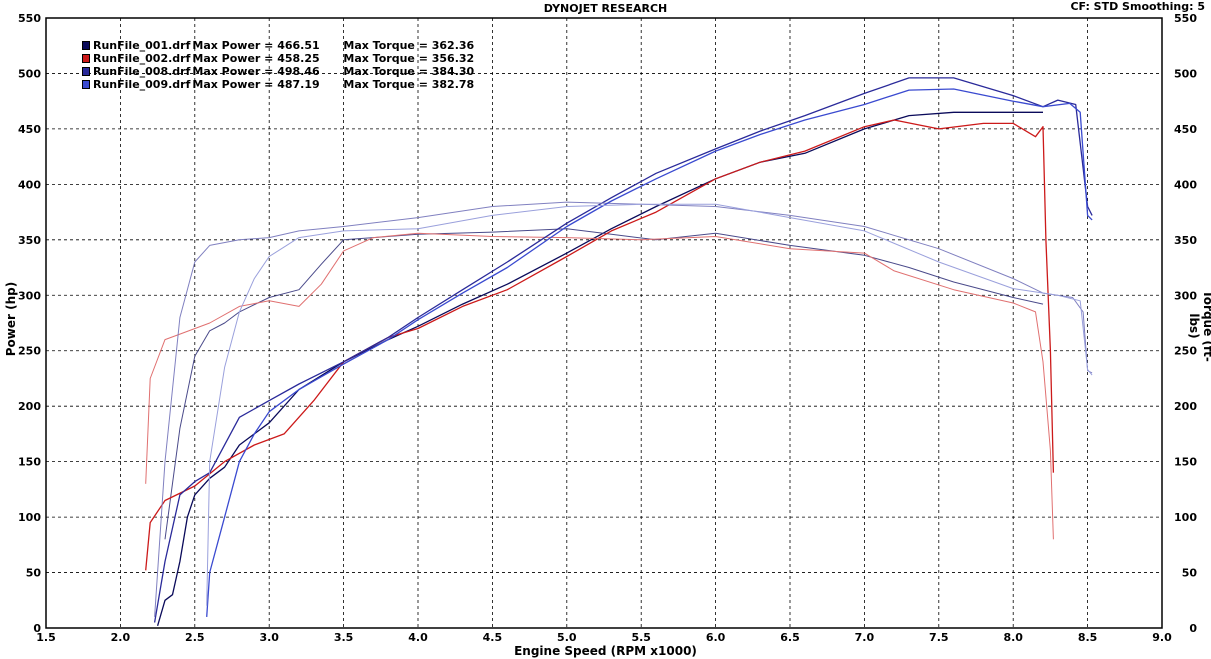  I want to click on x-tick-label: 3.5, so click(344, 637).